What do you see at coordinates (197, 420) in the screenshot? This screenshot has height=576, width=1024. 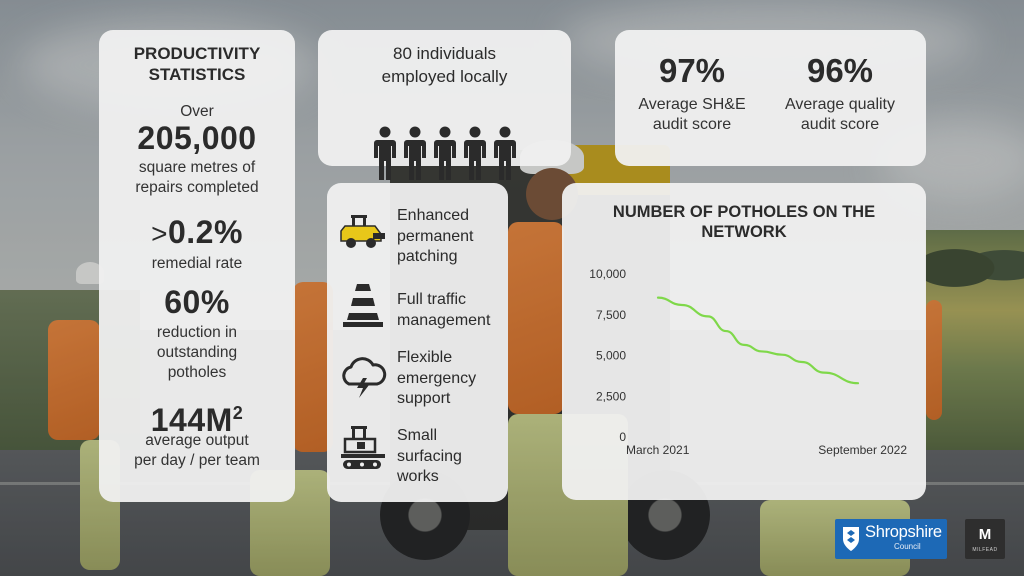 I see `output-value: 144M2` at bounding box center [197, 420].